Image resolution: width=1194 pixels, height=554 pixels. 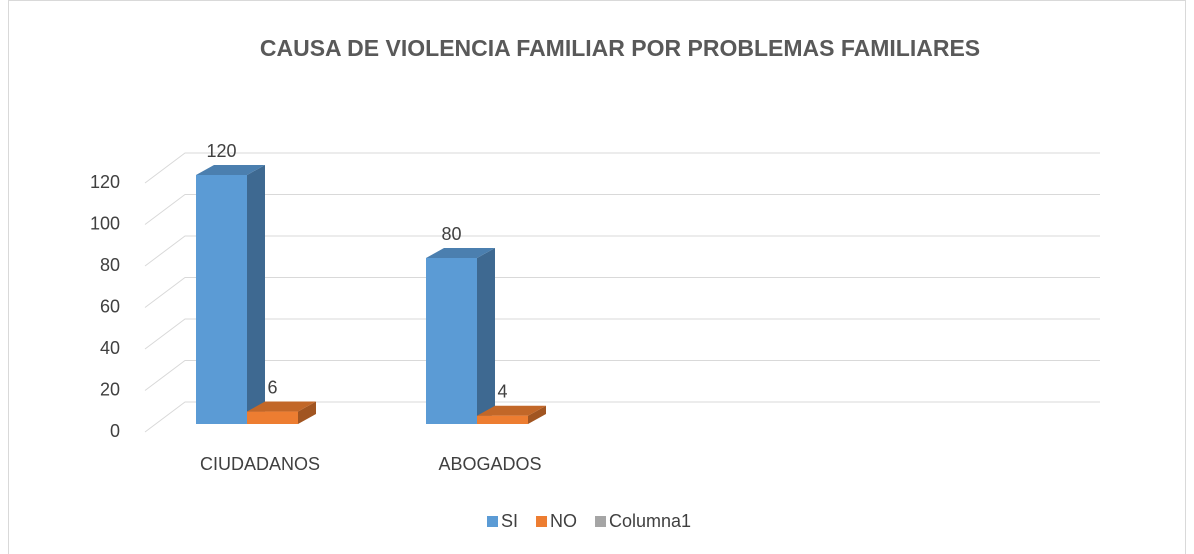 I want to click on y-tick-label: 20, so click(x=110, y=389).